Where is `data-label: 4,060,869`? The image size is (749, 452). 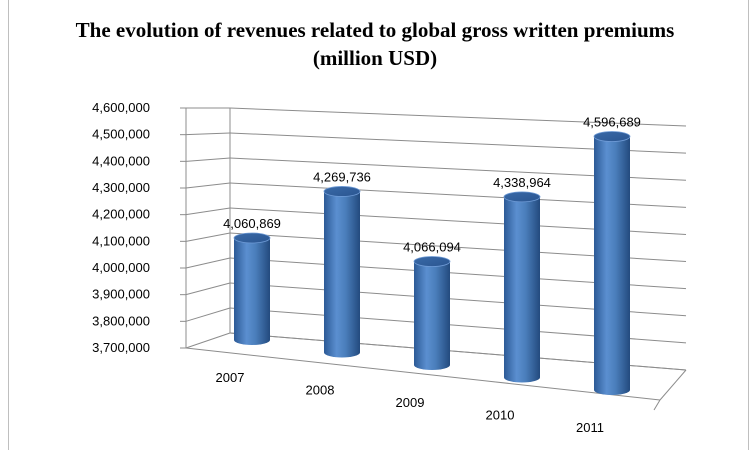 data-label: 4,060,869 is located at coordinates (252, 223).